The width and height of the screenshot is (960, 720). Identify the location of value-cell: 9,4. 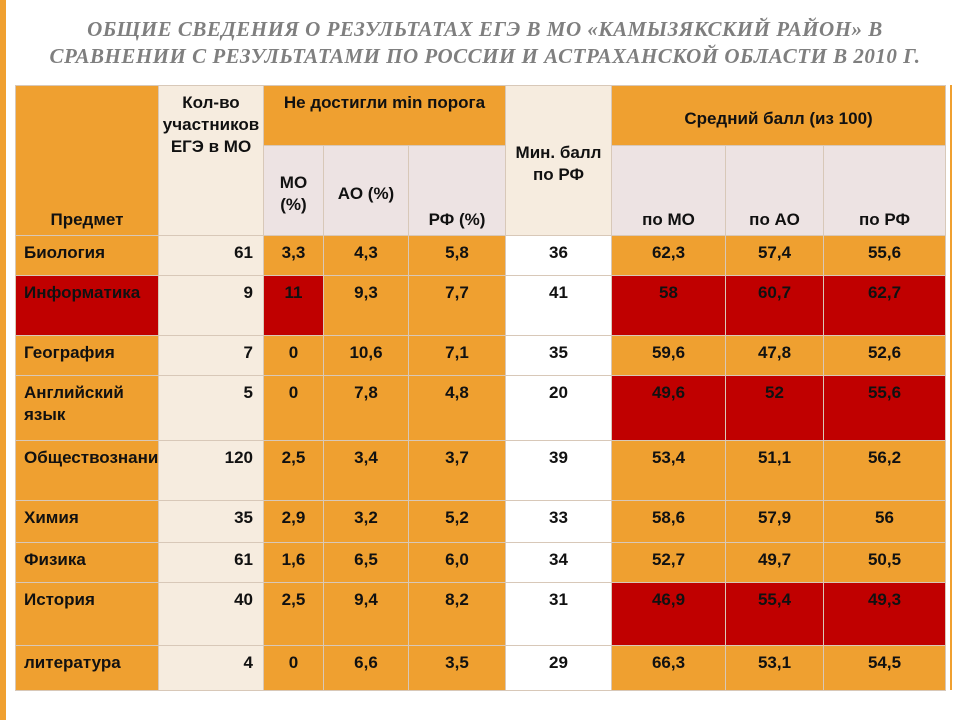
(366, 614).